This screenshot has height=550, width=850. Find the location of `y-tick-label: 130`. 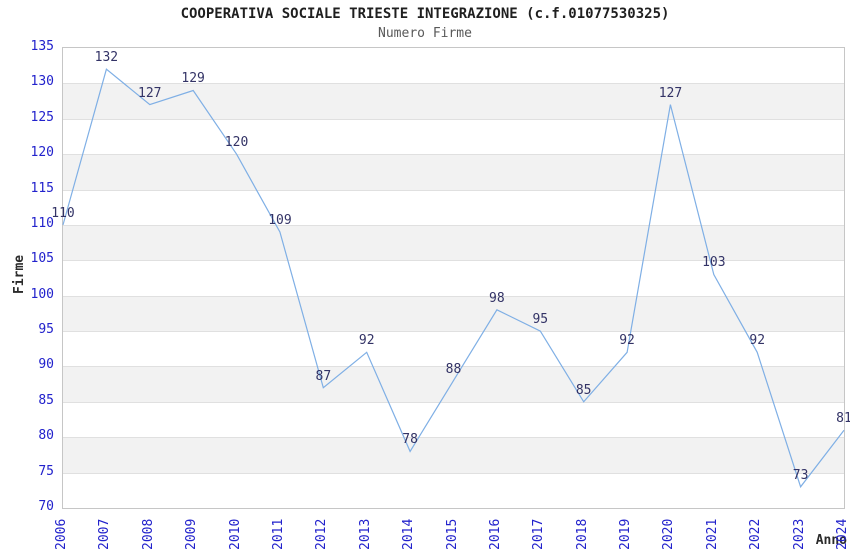

y-tick-label: 130 is located at coordinates (42, 82).